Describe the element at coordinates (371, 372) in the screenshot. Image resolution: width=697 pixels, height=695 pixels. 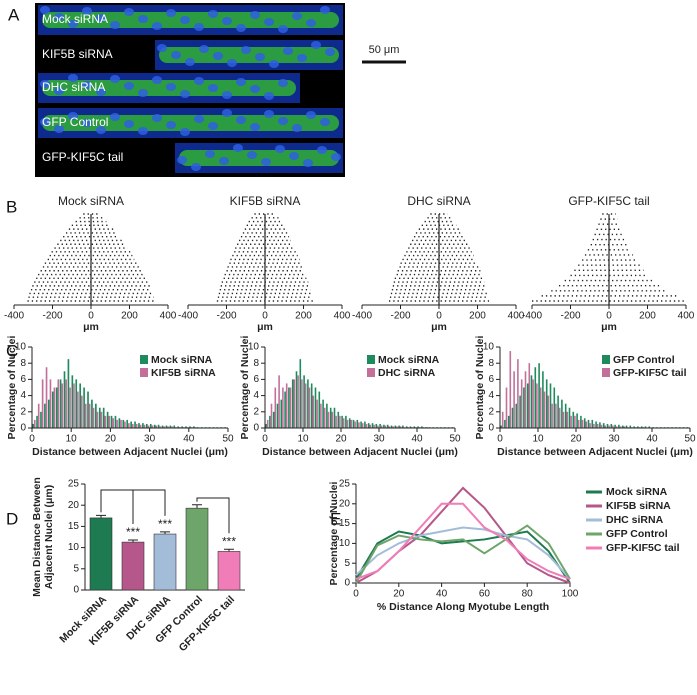
I see `legend-swatch` at that location.